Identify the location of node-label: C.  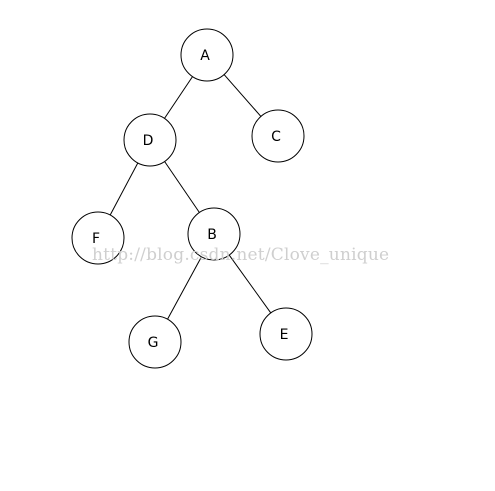
(276, 137).